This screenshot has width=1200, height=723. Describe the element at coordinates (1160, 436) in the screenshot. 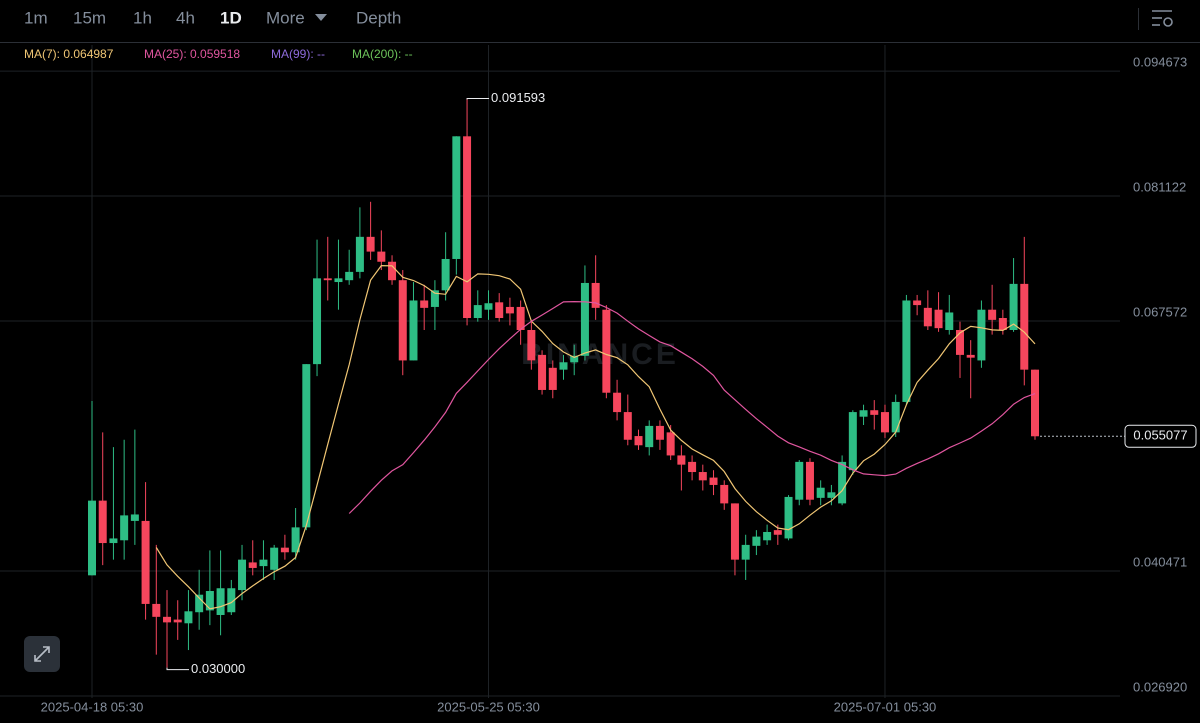

I see `last-price-box` at that location.